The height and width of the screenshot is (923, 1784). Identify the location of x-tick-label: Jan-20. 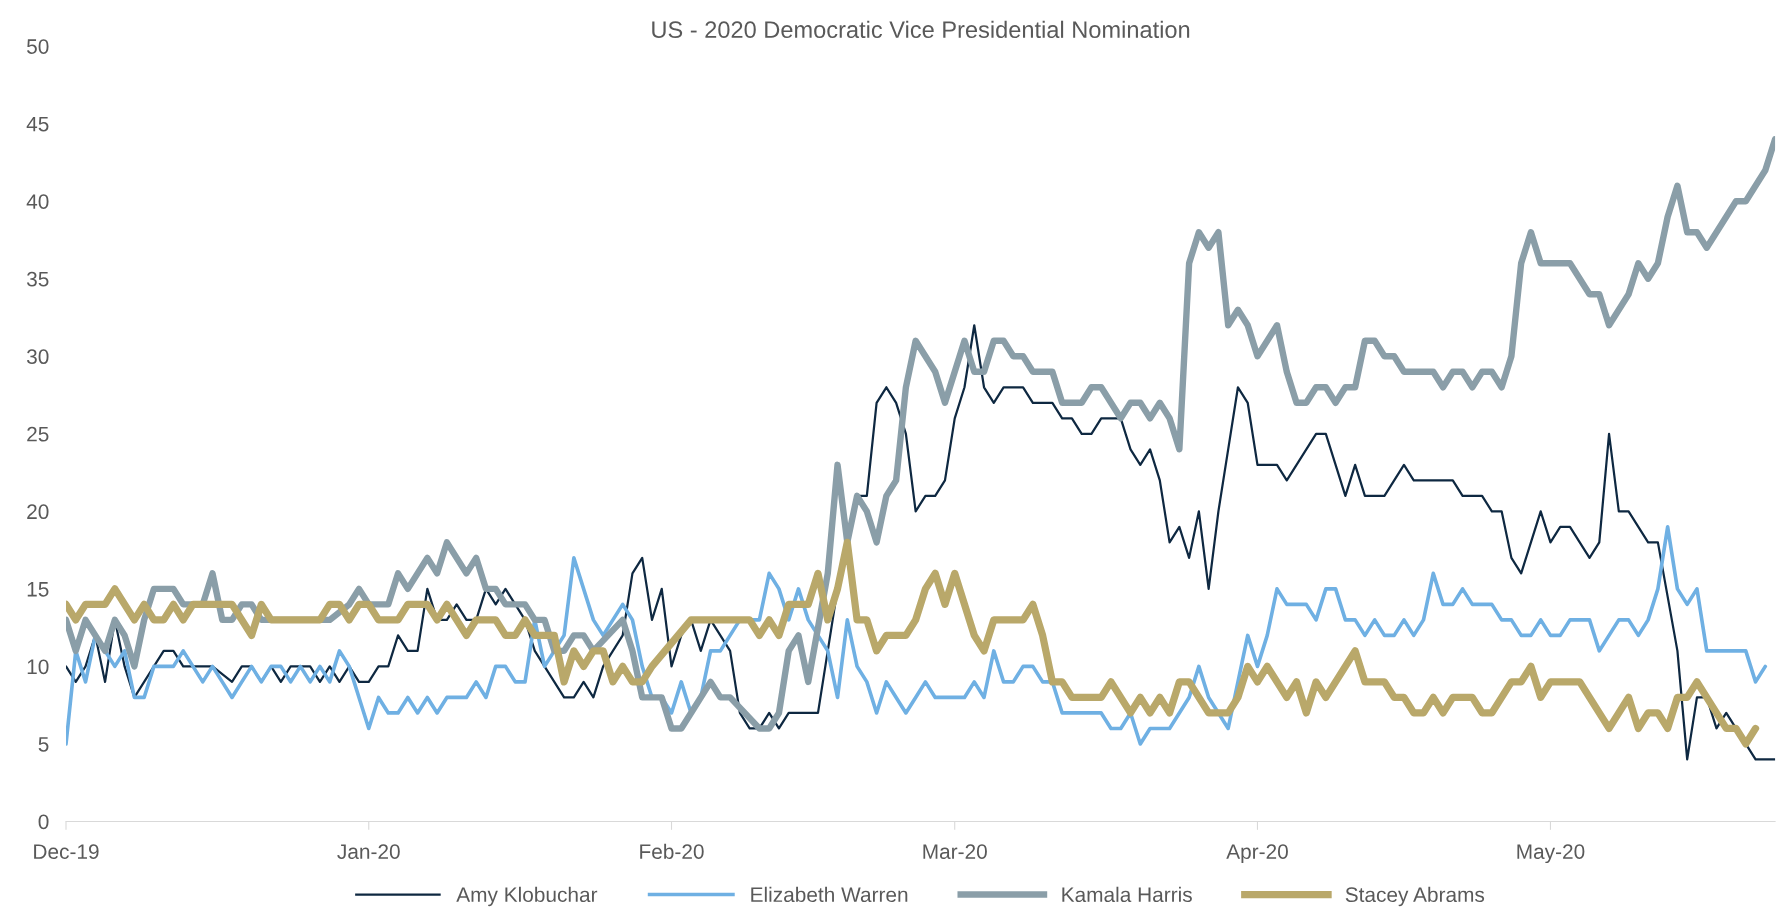
(368, 851).